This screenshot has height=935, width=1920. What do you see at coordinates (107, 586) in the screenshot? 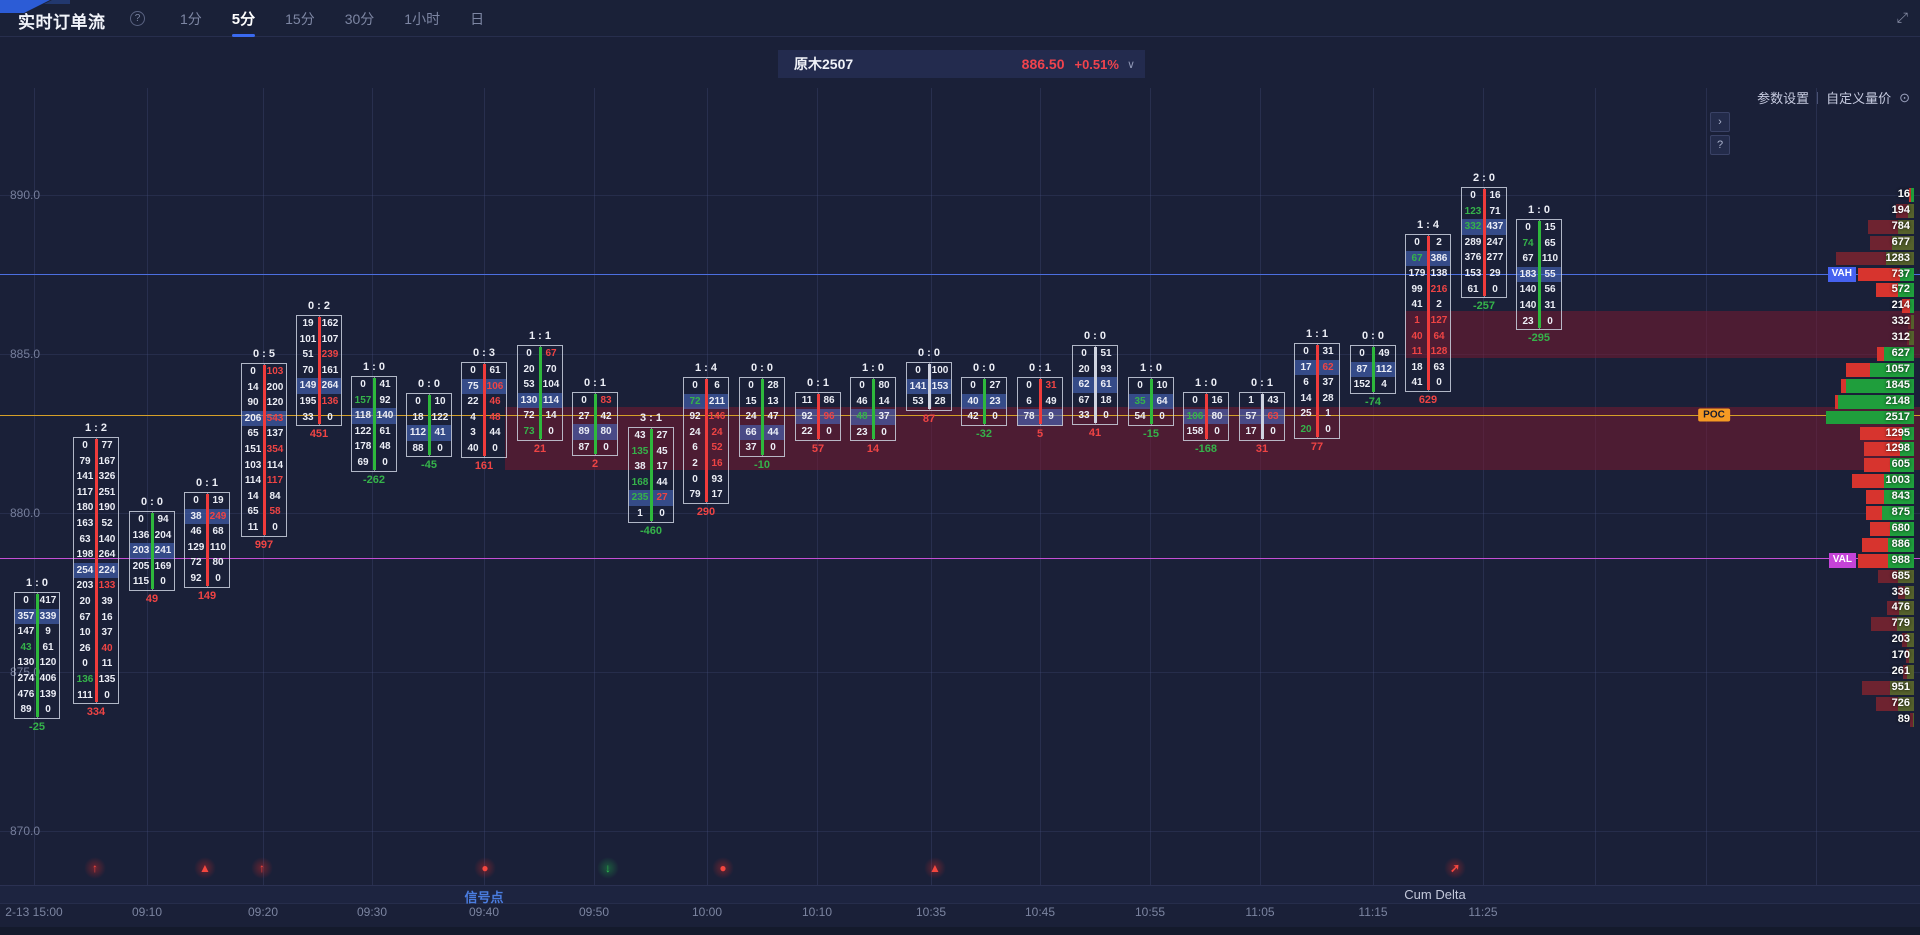
I see `ask-volume: 133` at bounding box center [107, 586].